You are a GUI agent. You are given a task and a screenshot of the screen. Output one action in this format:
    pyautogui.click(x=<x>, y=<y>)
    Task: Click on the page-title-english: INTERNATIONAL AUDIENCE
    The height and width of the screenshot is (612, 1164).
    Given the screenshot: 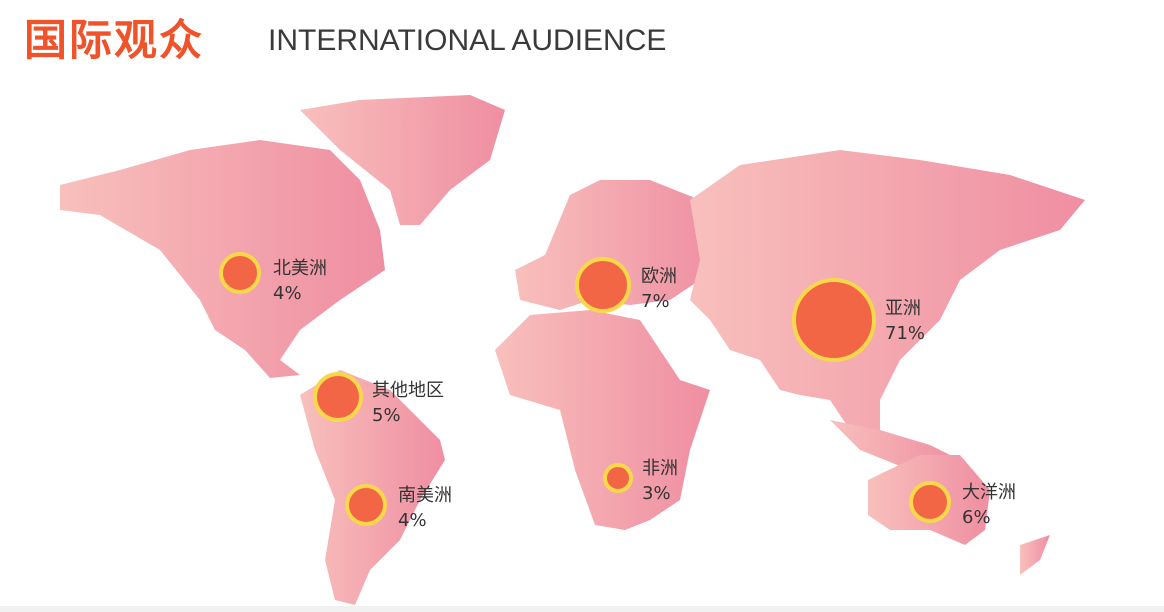 What is the action you would take?
    pyautogui.click(x=467, y=40)
    